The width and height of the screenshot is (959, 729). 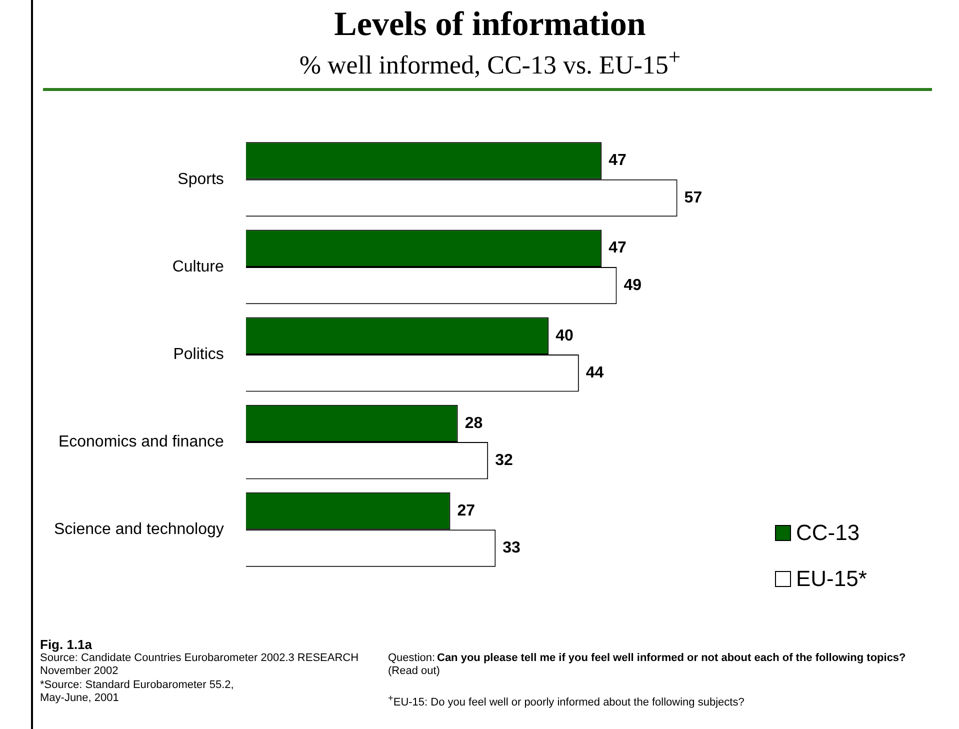 What do you see at coordinates (137, 685) in the screenshot?
I see `text: *Source: Standard Eurobarometer 55.2,` at bounding box center [137, 685].